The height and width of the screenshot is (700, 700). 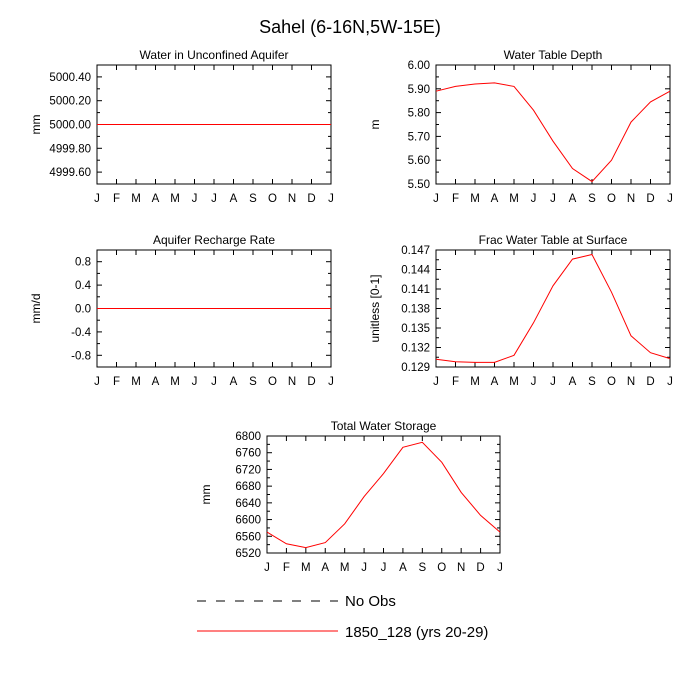 I want to click on y-axis-label: mm/d, so click(x=36, y=309).